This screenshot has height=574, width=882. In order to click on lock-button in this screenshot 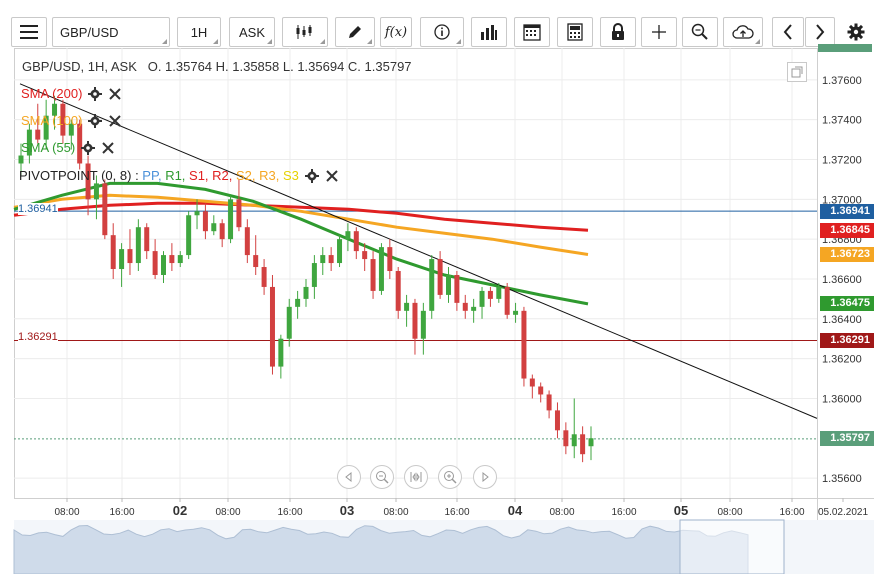, I will do `click(618, 32)`.